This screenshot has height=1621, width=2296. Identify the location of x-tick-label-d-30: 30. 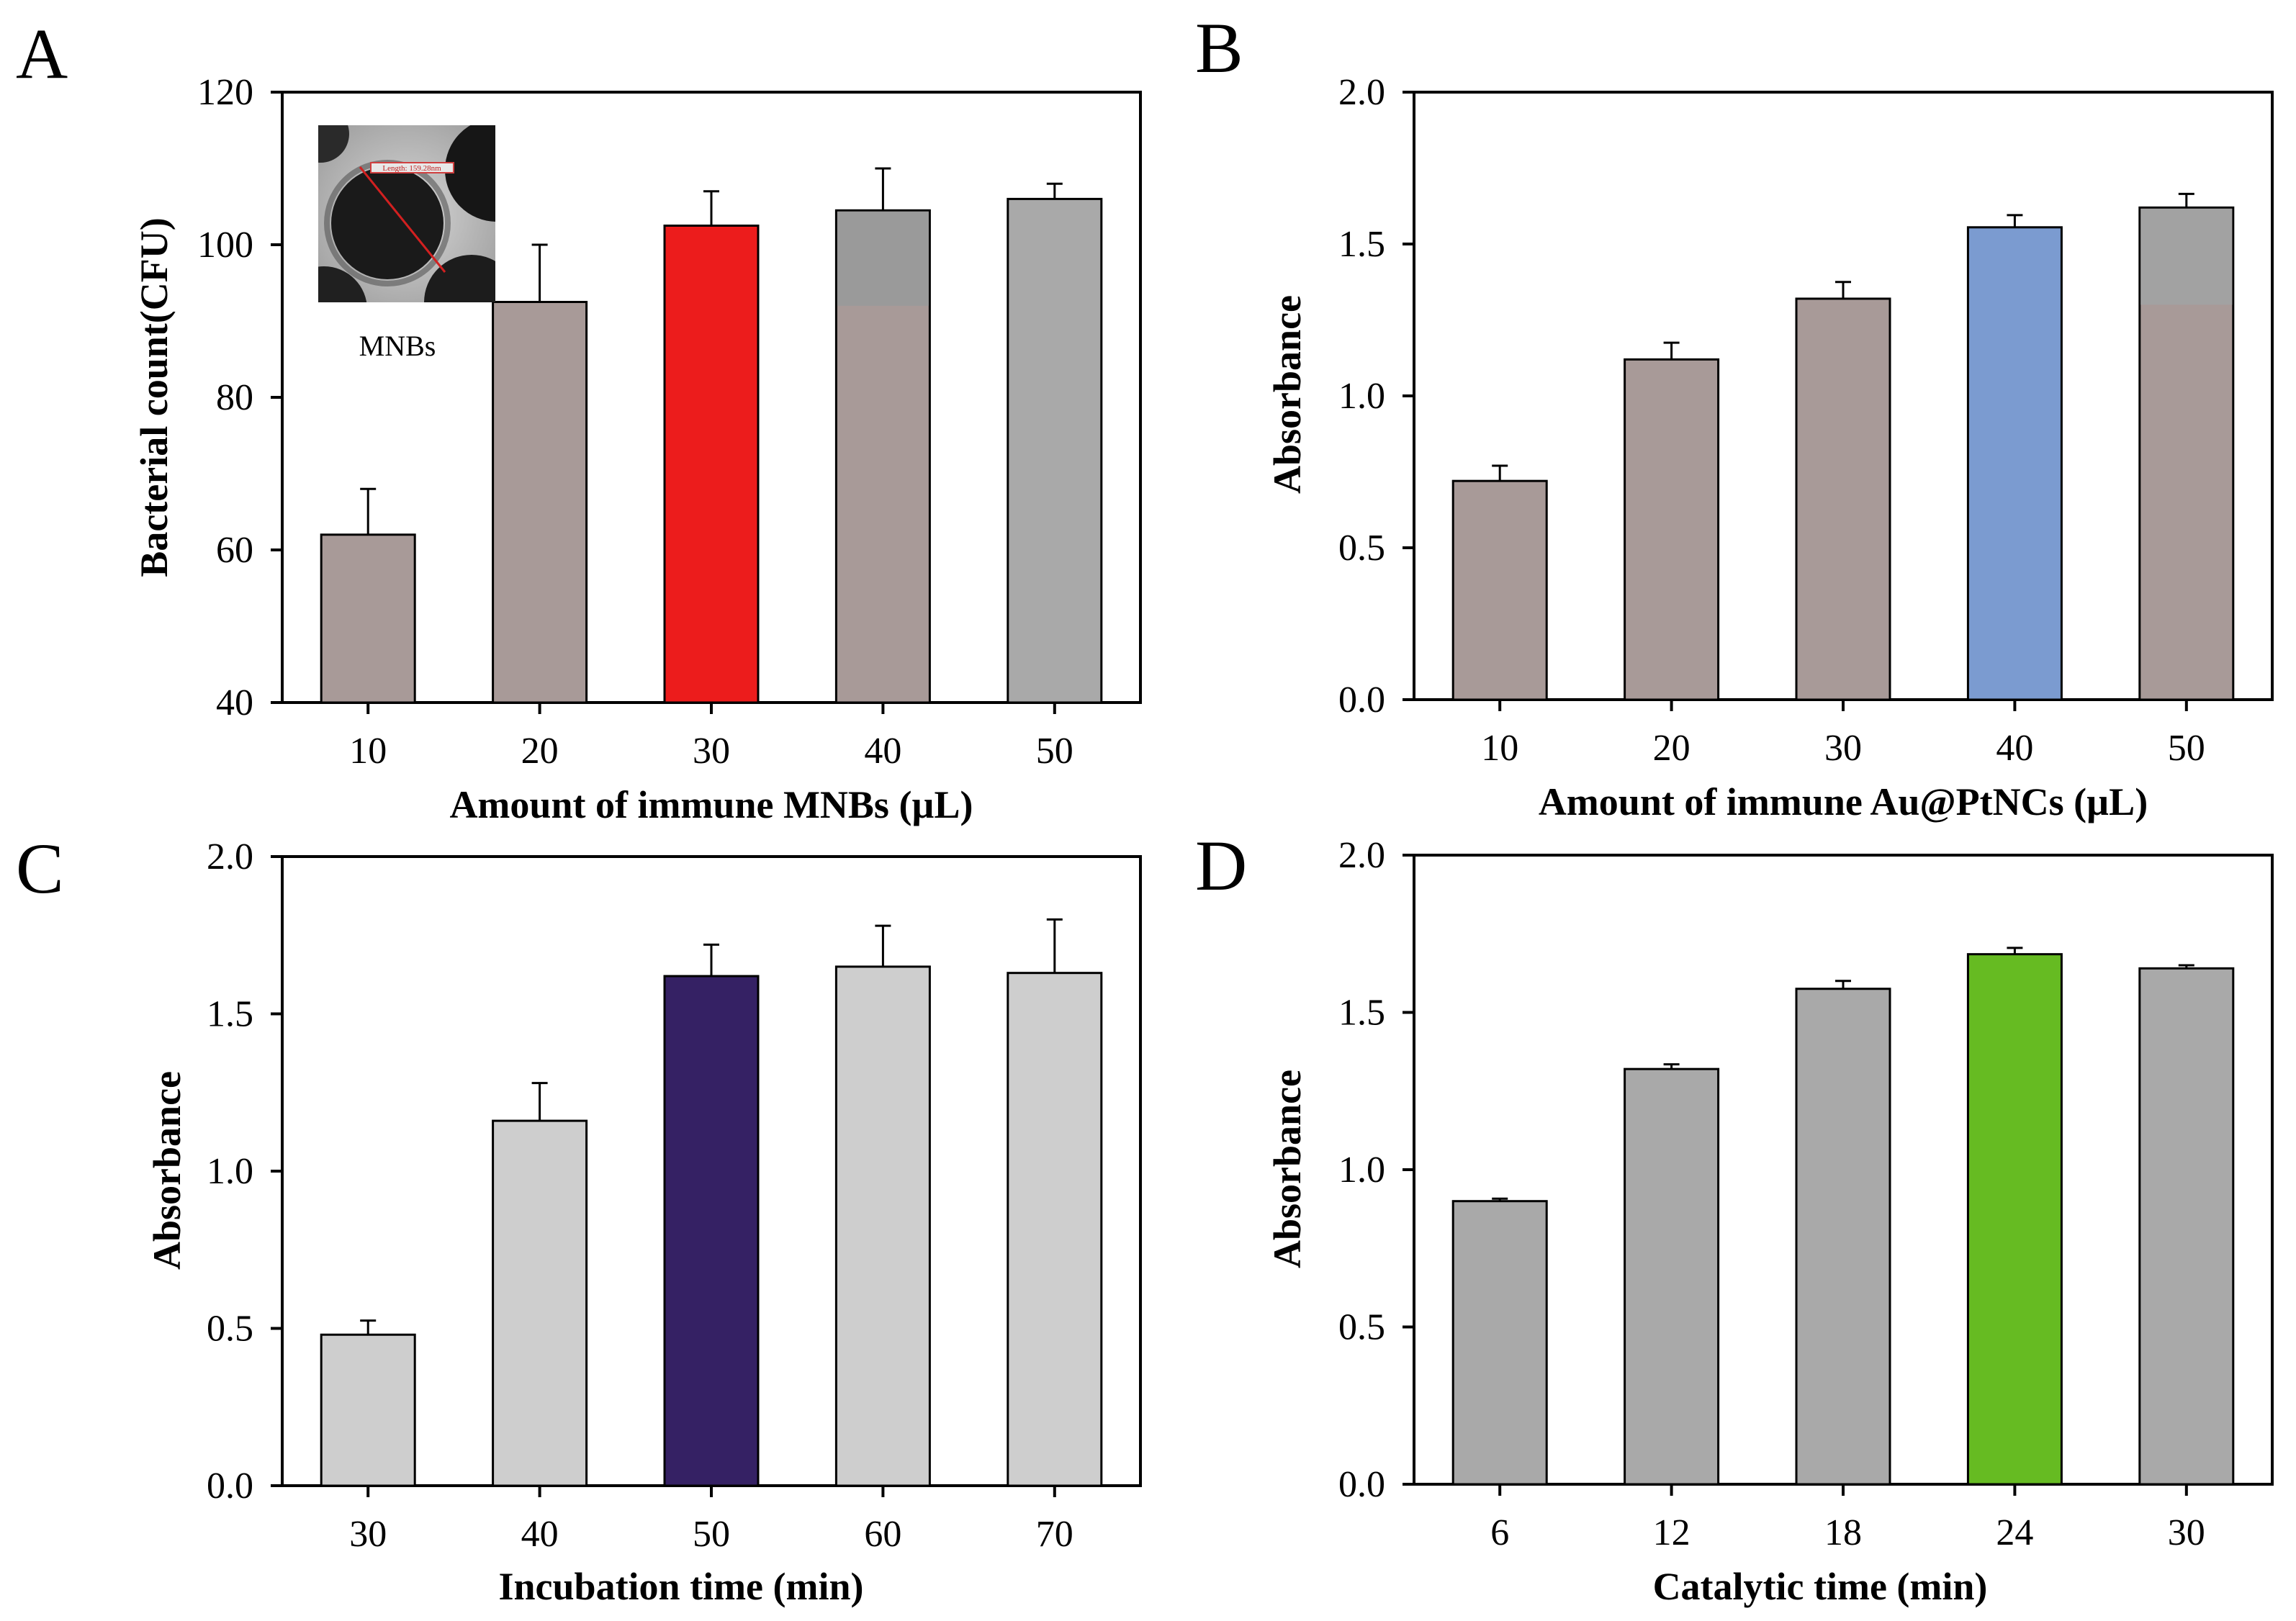
(2187, 1533).